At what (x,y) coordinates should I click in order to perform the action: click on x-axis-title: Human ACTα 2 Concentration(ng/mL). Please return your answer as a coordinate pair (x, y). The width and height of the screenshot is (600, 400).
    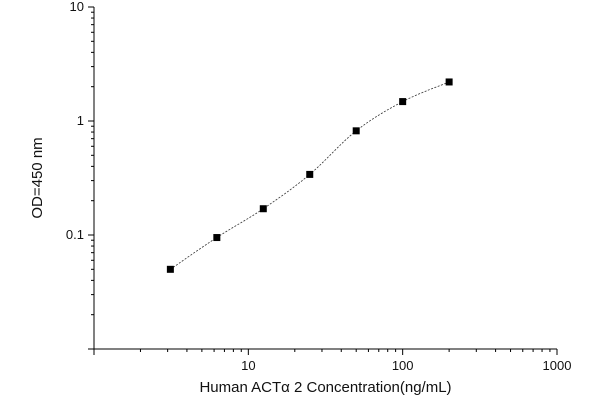
    Looking at the image, I should click on (325, 387).